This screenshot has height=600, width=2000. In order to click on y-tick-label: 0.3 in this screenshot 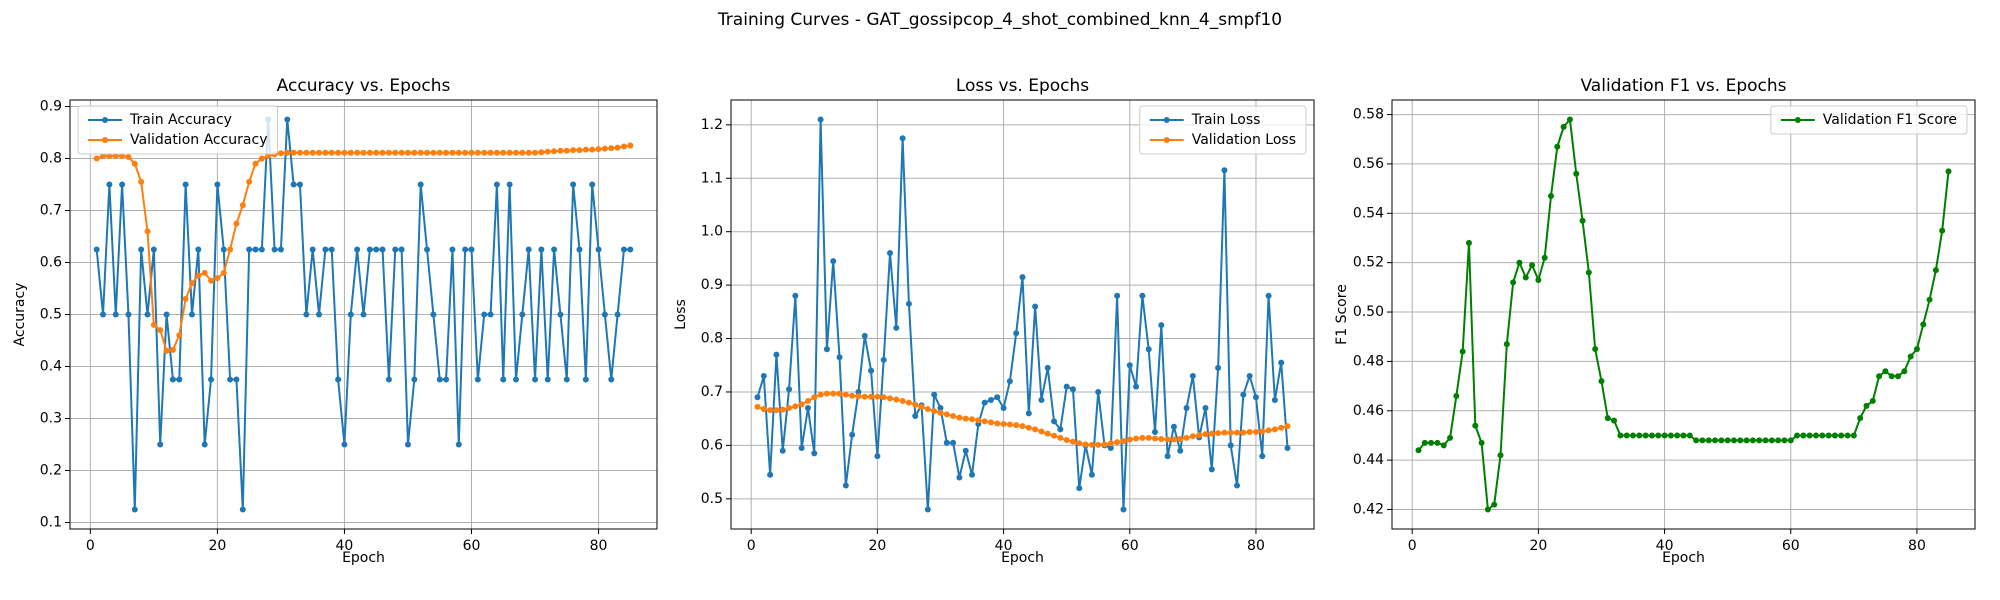, I will do `click(51, 419)`.